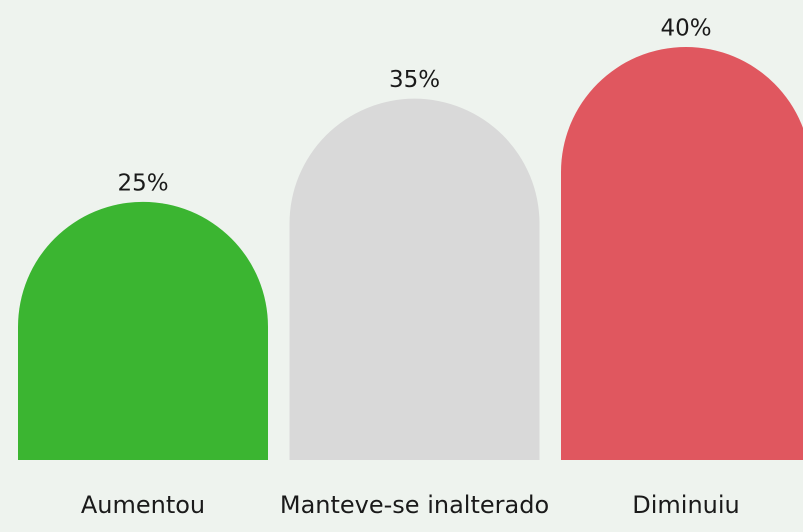 The height and width of the screenshot is (532, 803). Describe the element at coordinates (143, 505) in the screenshot. I see `category-label: Aumentou` at that location.